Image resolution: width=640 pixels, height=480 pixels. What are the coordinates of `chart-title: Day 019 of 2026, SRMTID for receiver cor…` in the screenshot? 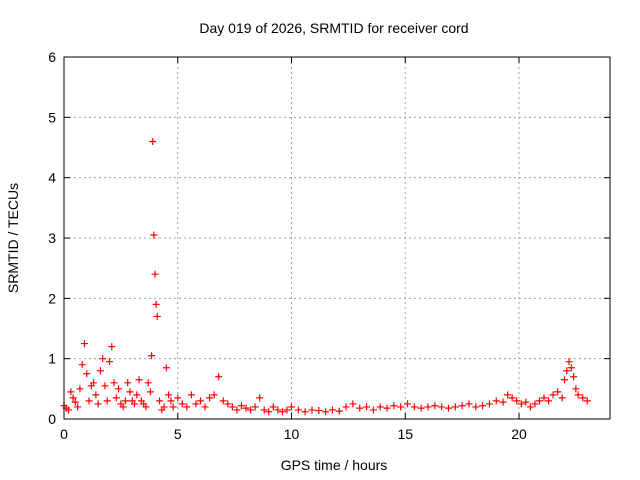 It's located at (333, 28).